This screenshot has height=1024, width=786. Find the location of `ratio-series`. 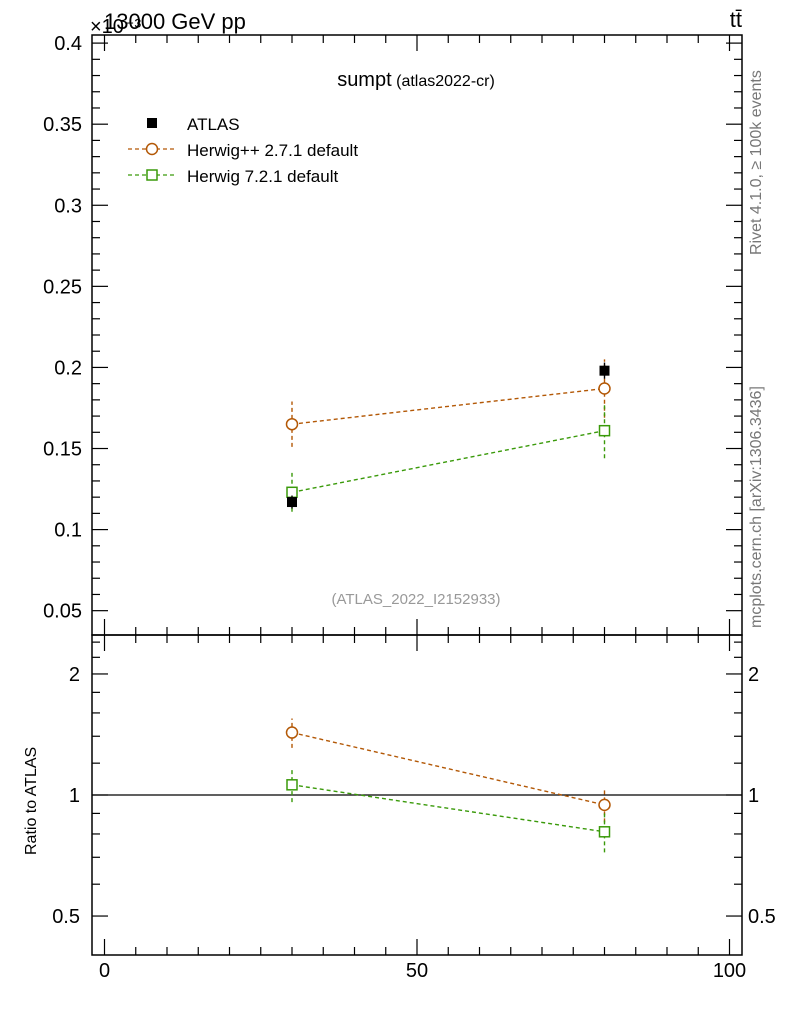

ratio-series is located at coordinates (448, 785).